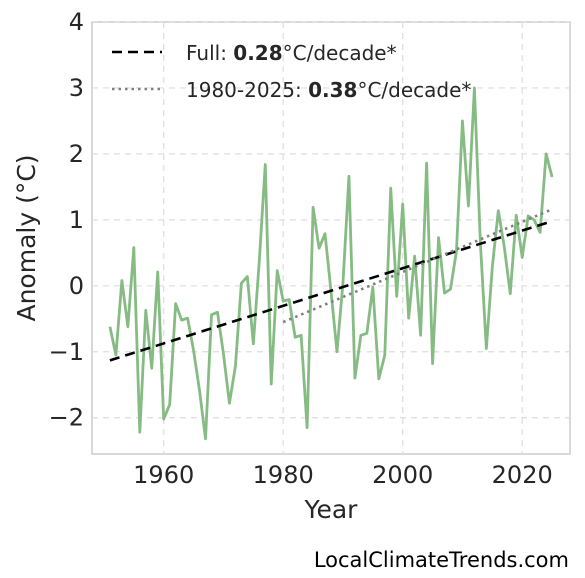  I want to click on y-tick-label: −1, so click(66, 352).